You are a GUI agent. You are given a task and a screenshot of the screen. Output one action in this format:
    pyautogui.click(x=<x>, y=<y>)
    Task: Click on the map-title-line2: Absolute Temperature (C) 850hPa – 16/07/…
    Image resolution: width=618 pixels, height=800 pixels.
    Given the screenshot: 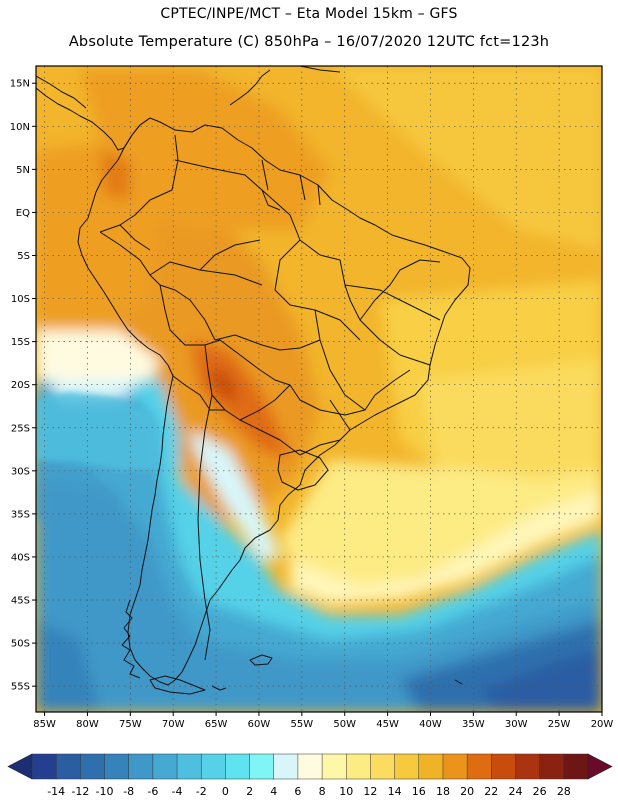 What is the action you would take?
    pyautogui.click(x=309, y=42)
    